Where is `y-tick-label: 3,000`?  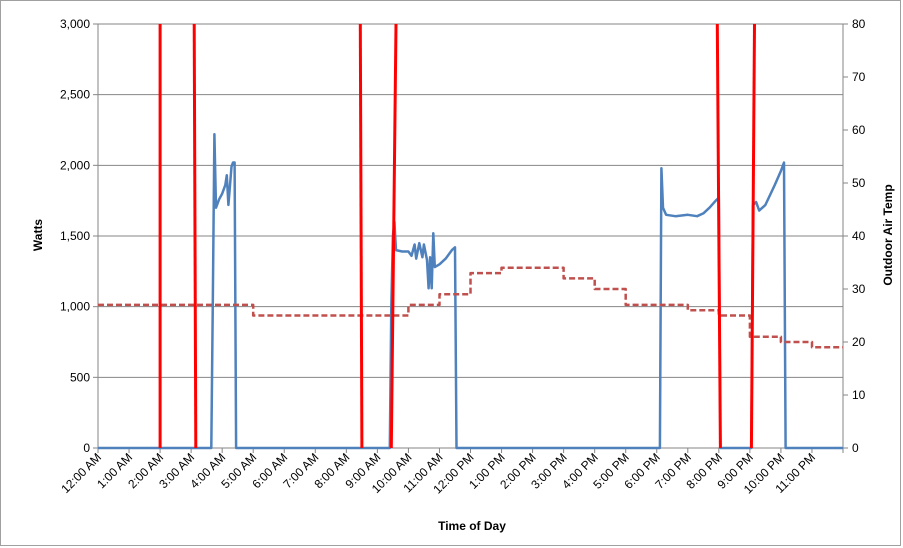 y-tick-label: 3,000 is located at coordinates (75, 24).